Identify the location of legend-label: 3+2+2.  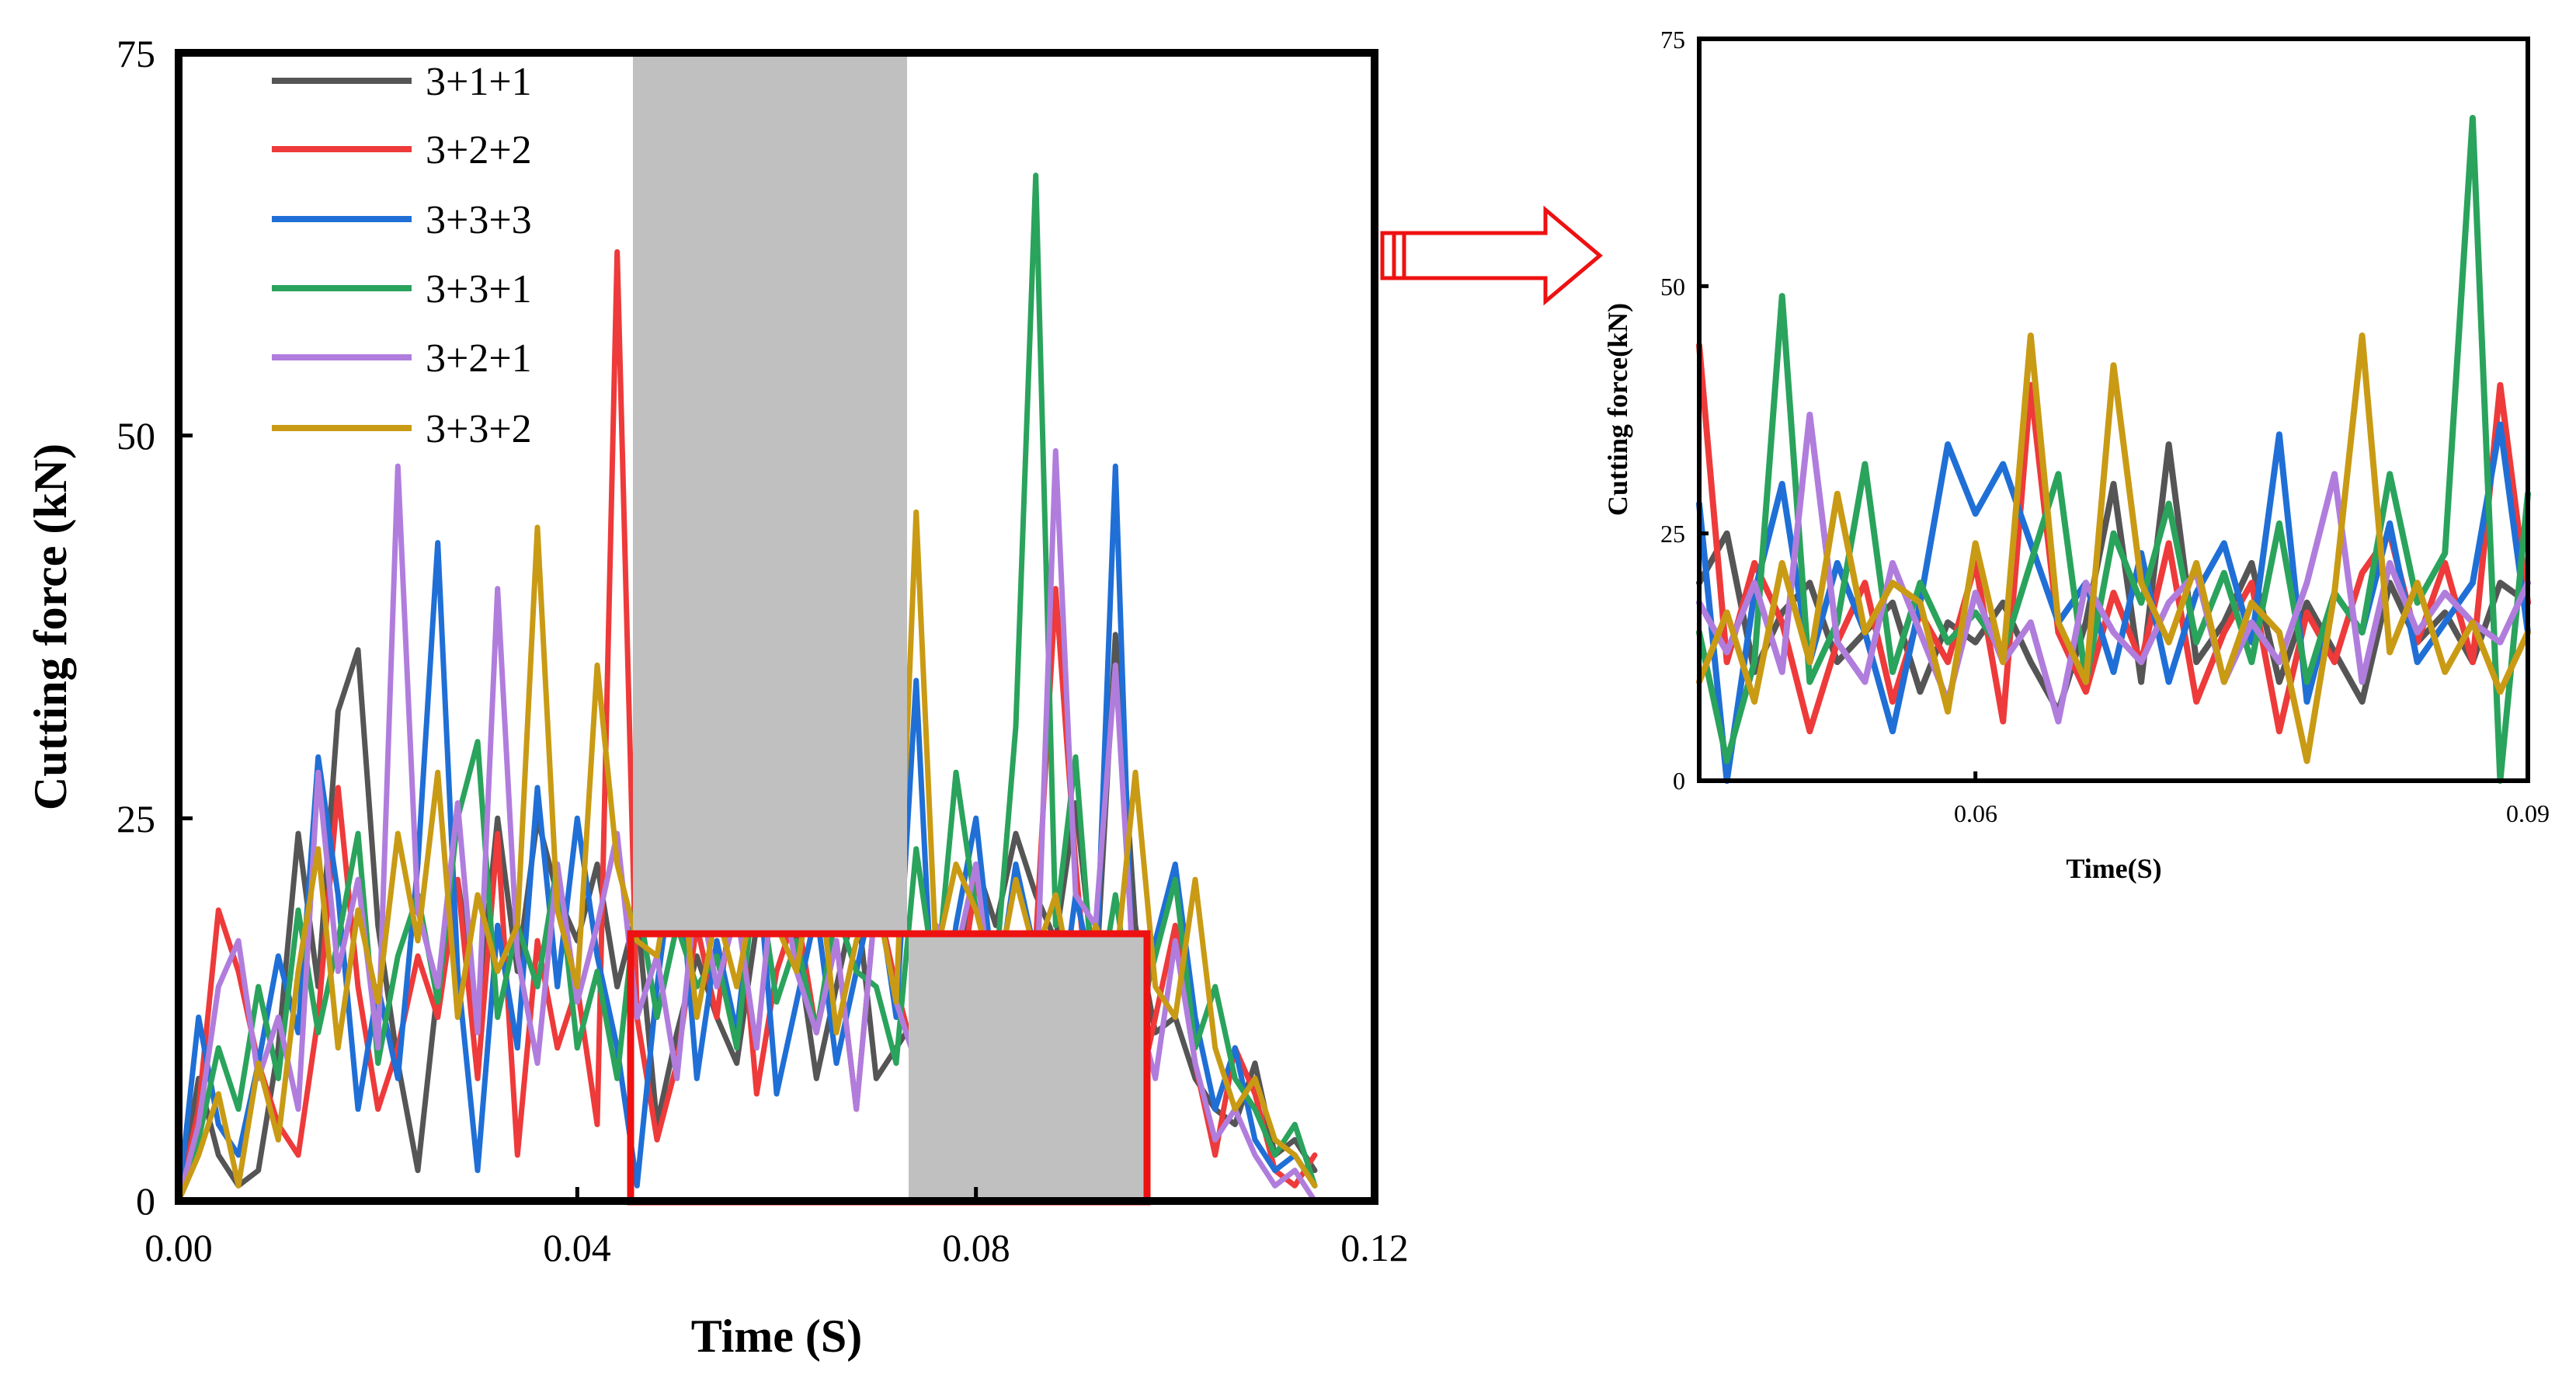
(479, 150).